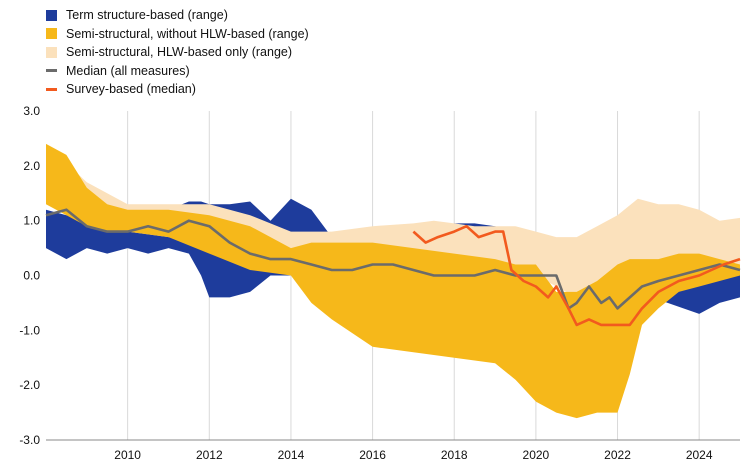 The height and width of the screenshot is (470, 742). I want to click on x-tick-label: 2016, so click(372, 455).